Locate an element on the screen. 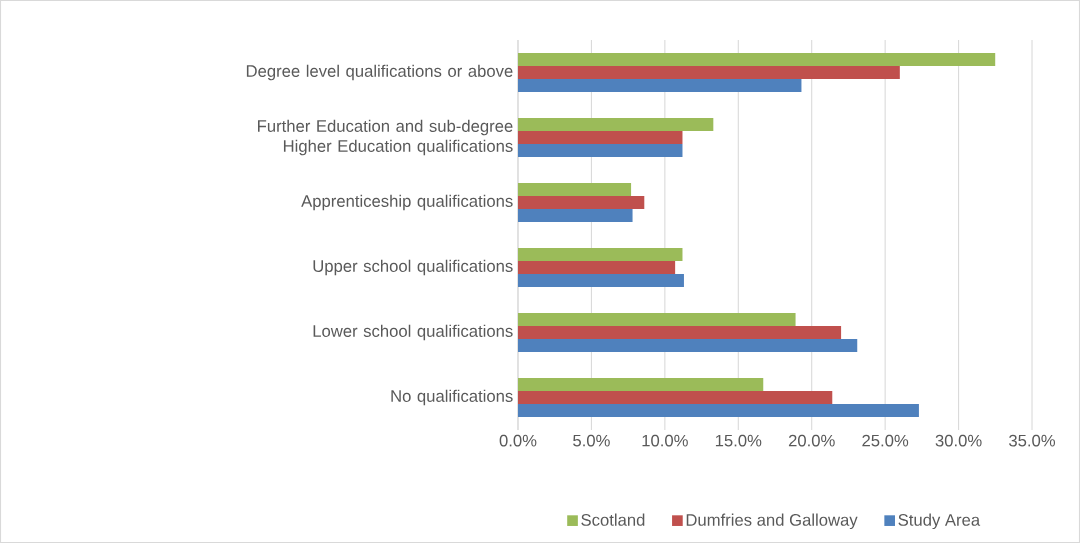 Image resolution: width=1080 pixels, height=543 pixels. x-tick-label: 5.0% is located at coordinates (591, 440).